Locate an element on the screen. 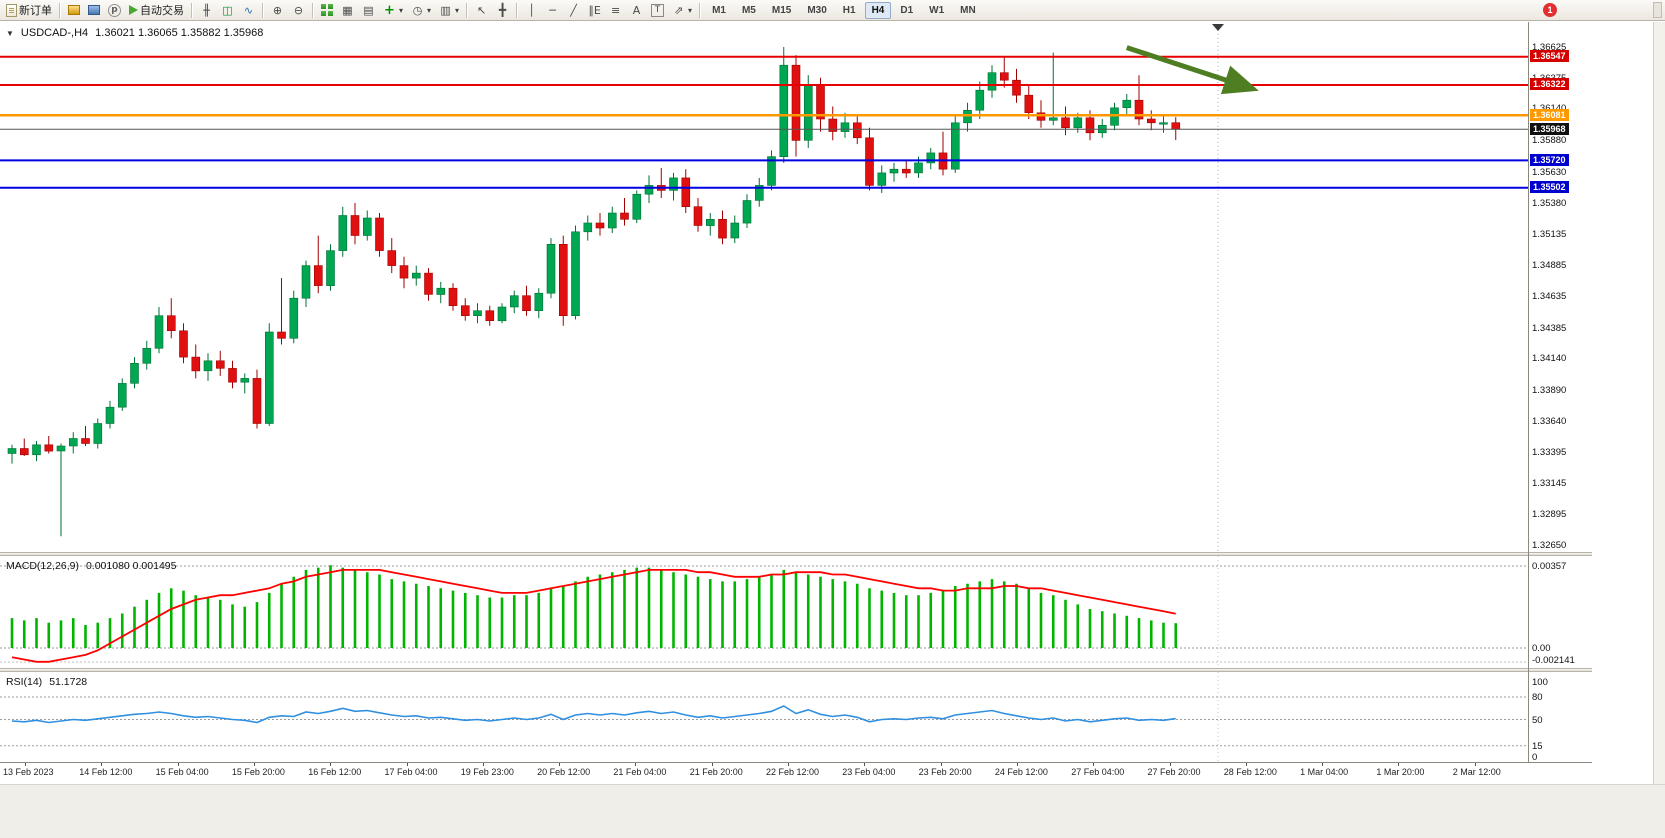  timeframe-d1: D1 is located at coordinates (906, 10).